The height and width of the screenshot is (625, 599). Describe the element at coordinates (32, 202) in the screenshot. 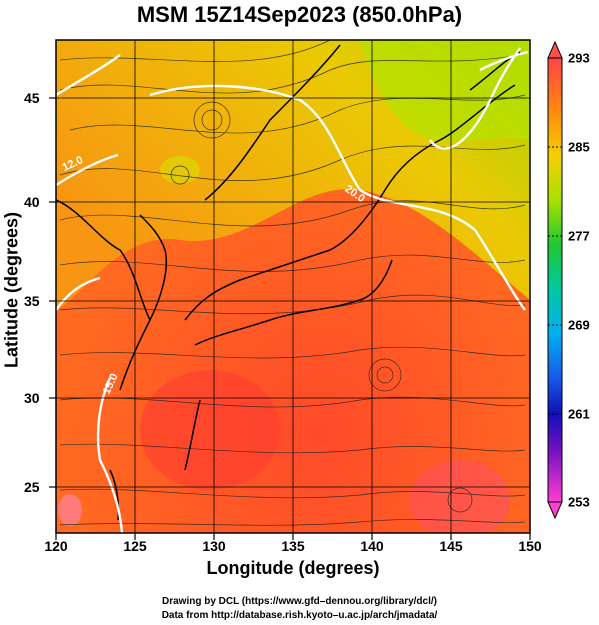

I see `y-tick-label: 40` at that location.